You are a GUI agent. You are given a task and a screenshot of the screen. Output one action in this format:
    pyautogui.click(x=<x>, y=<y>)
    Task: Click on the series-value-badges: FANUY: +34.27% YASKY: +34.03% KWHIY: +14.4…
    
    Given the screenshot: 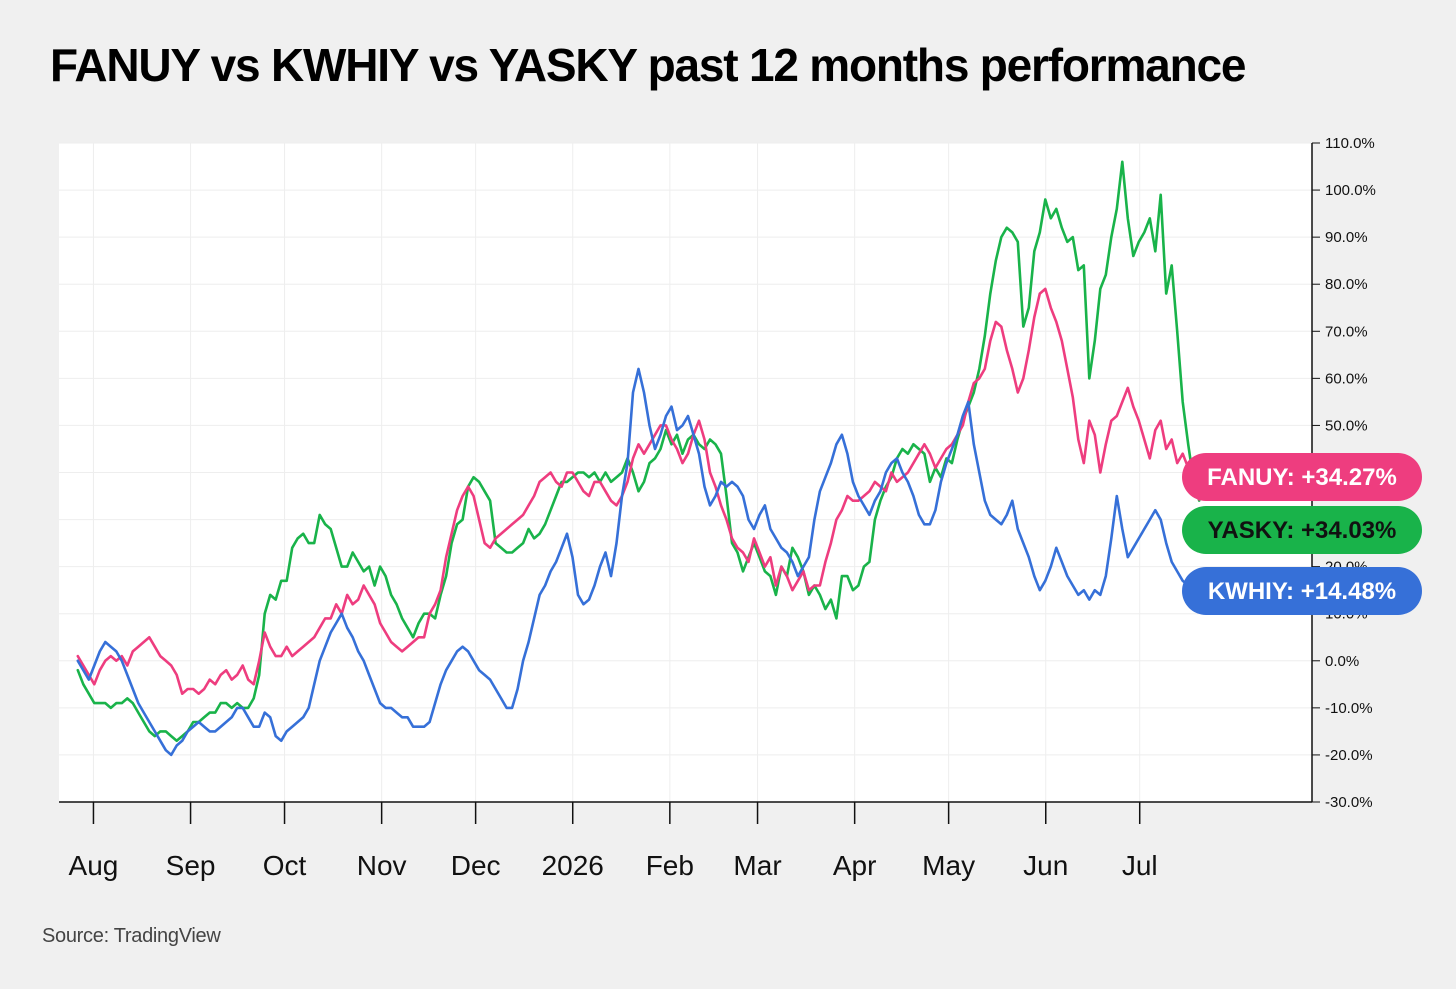 What is the action you would take?
    pyautogui.click(x=1302, y=534)
    